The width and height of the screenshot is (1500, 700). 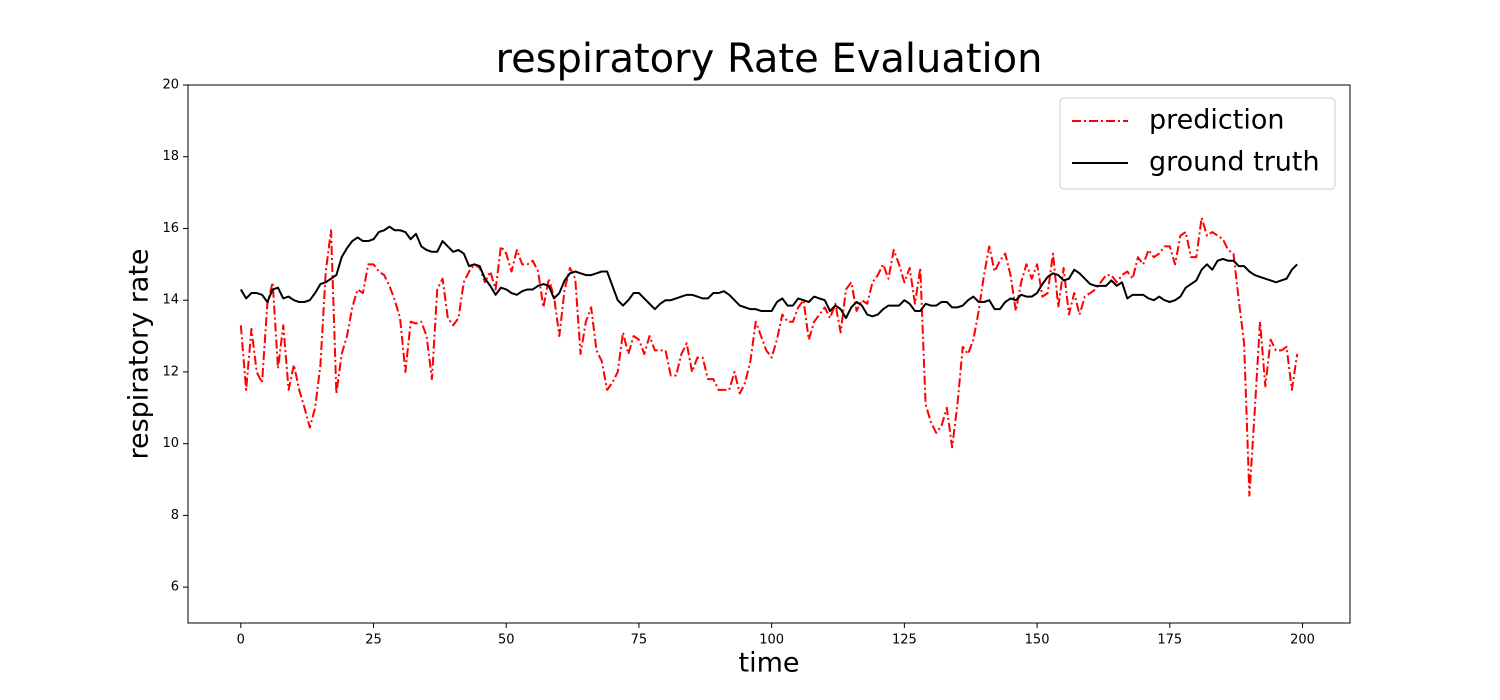 What do you see at coordinates (1302, 640) in the screenshot?
I see `x-tick-label: 200` at bounding box center [1302, 640].